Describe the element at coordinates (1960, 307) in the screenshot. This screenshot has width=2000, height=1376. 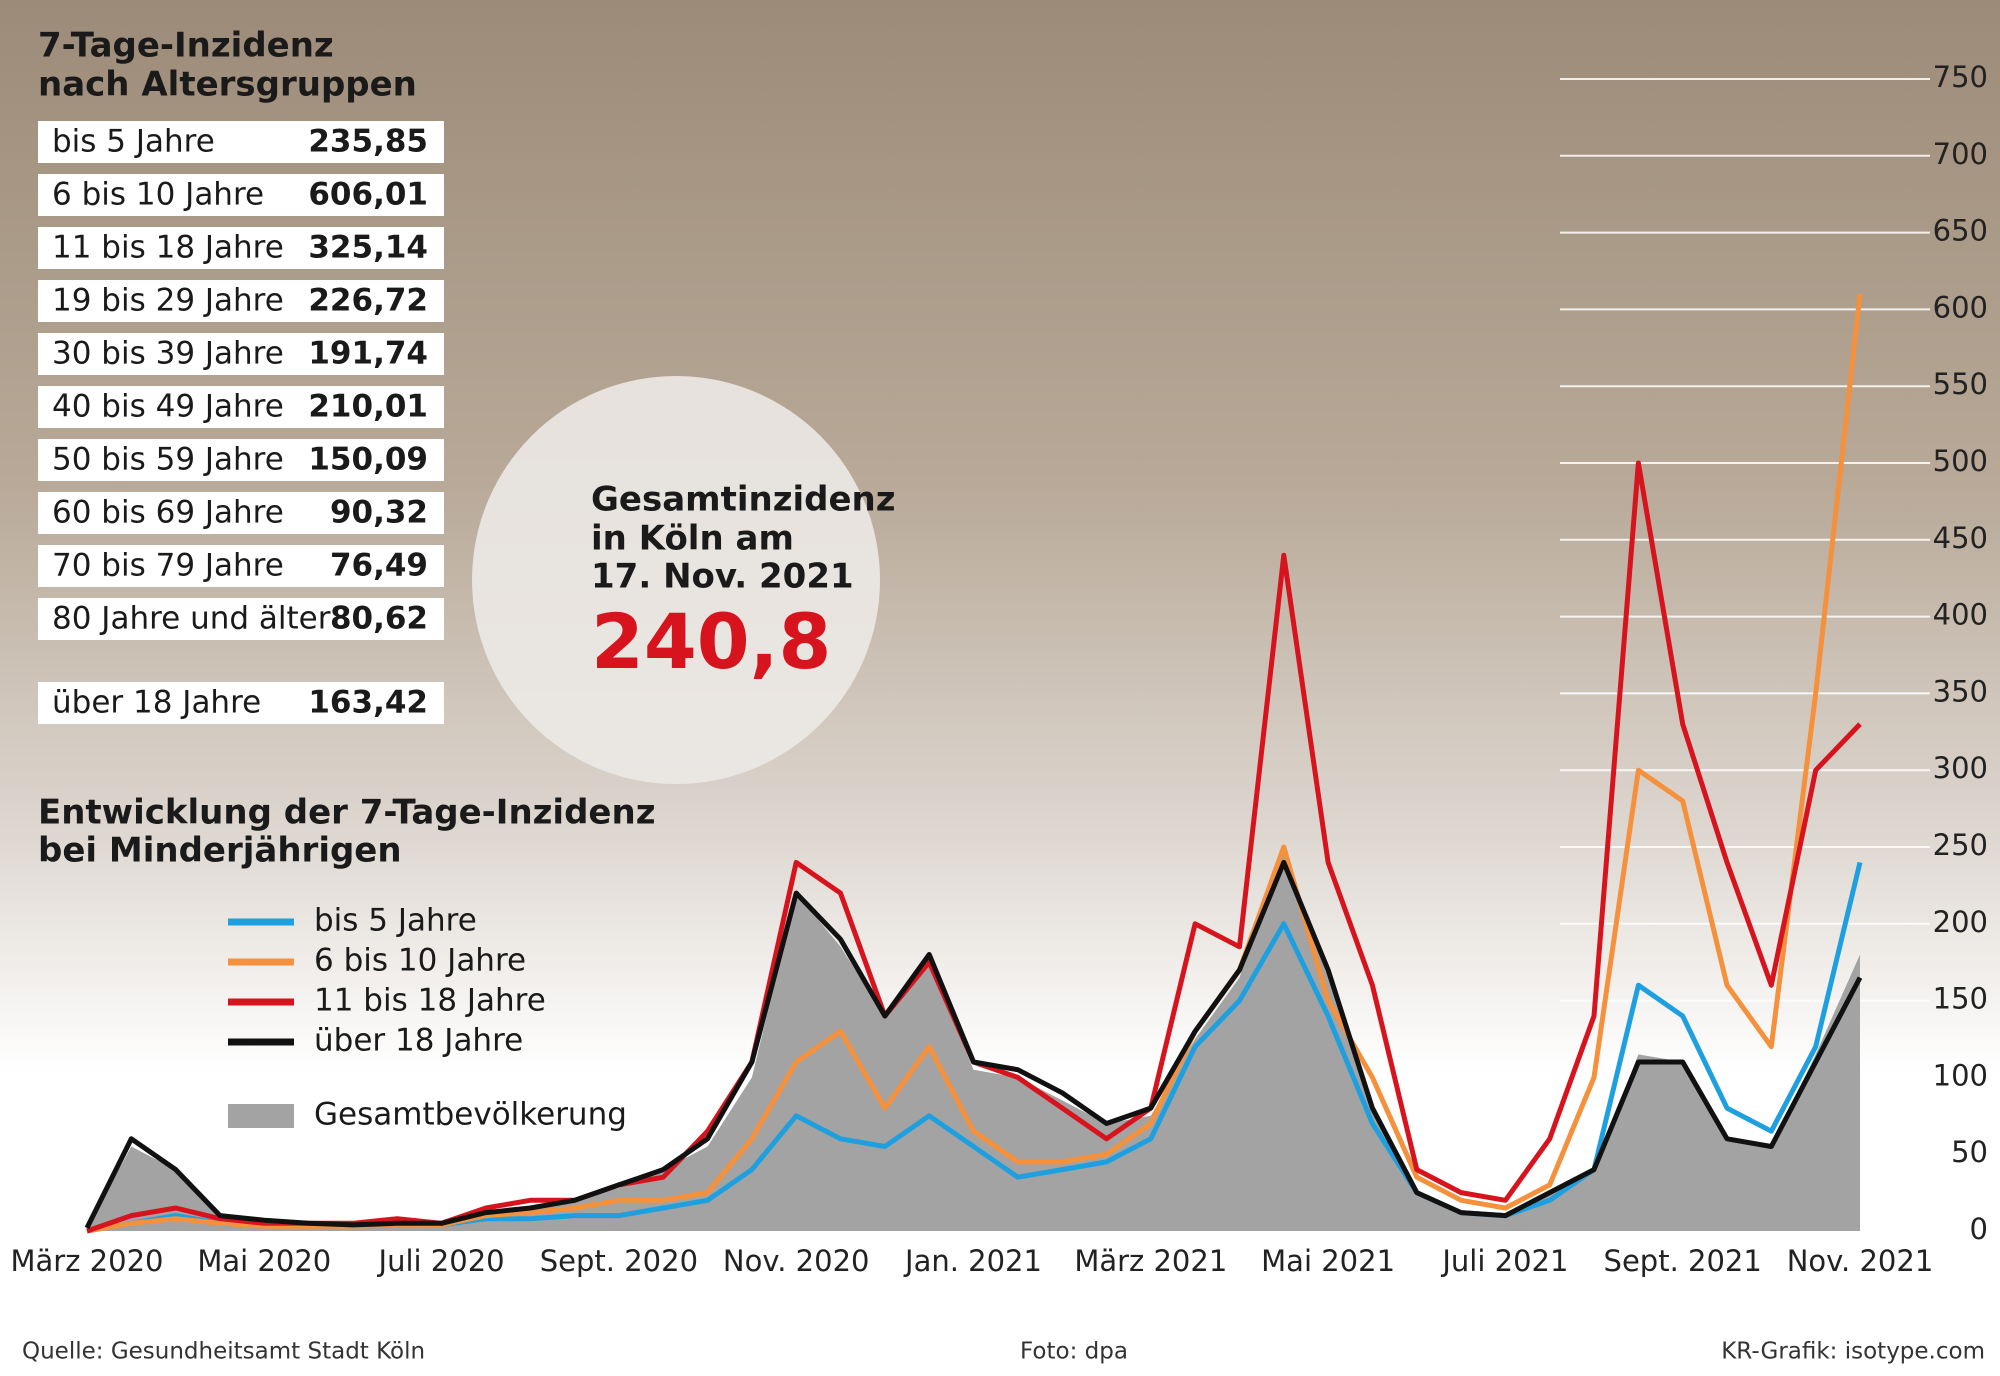
I see `y-tick-label: 600` at that location.